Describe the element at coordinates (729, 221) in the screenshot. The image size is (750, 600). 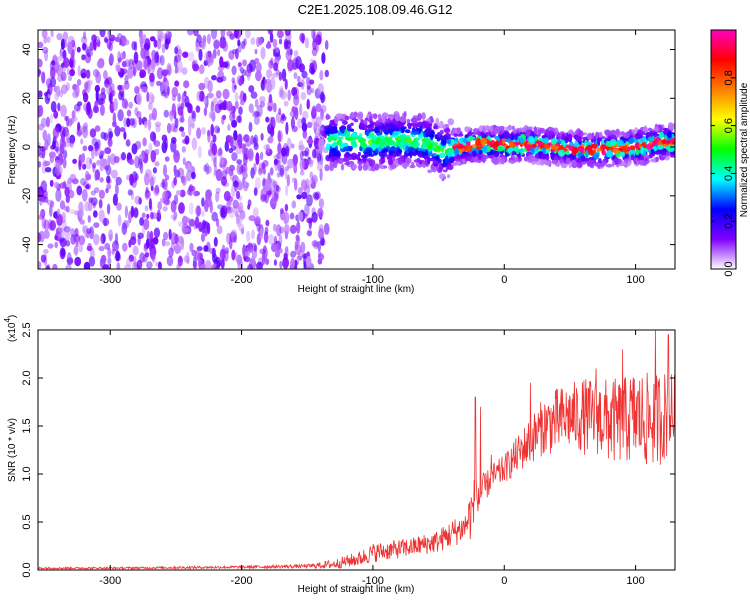
I see `colorbar-tick-label: 0.2` at that location.